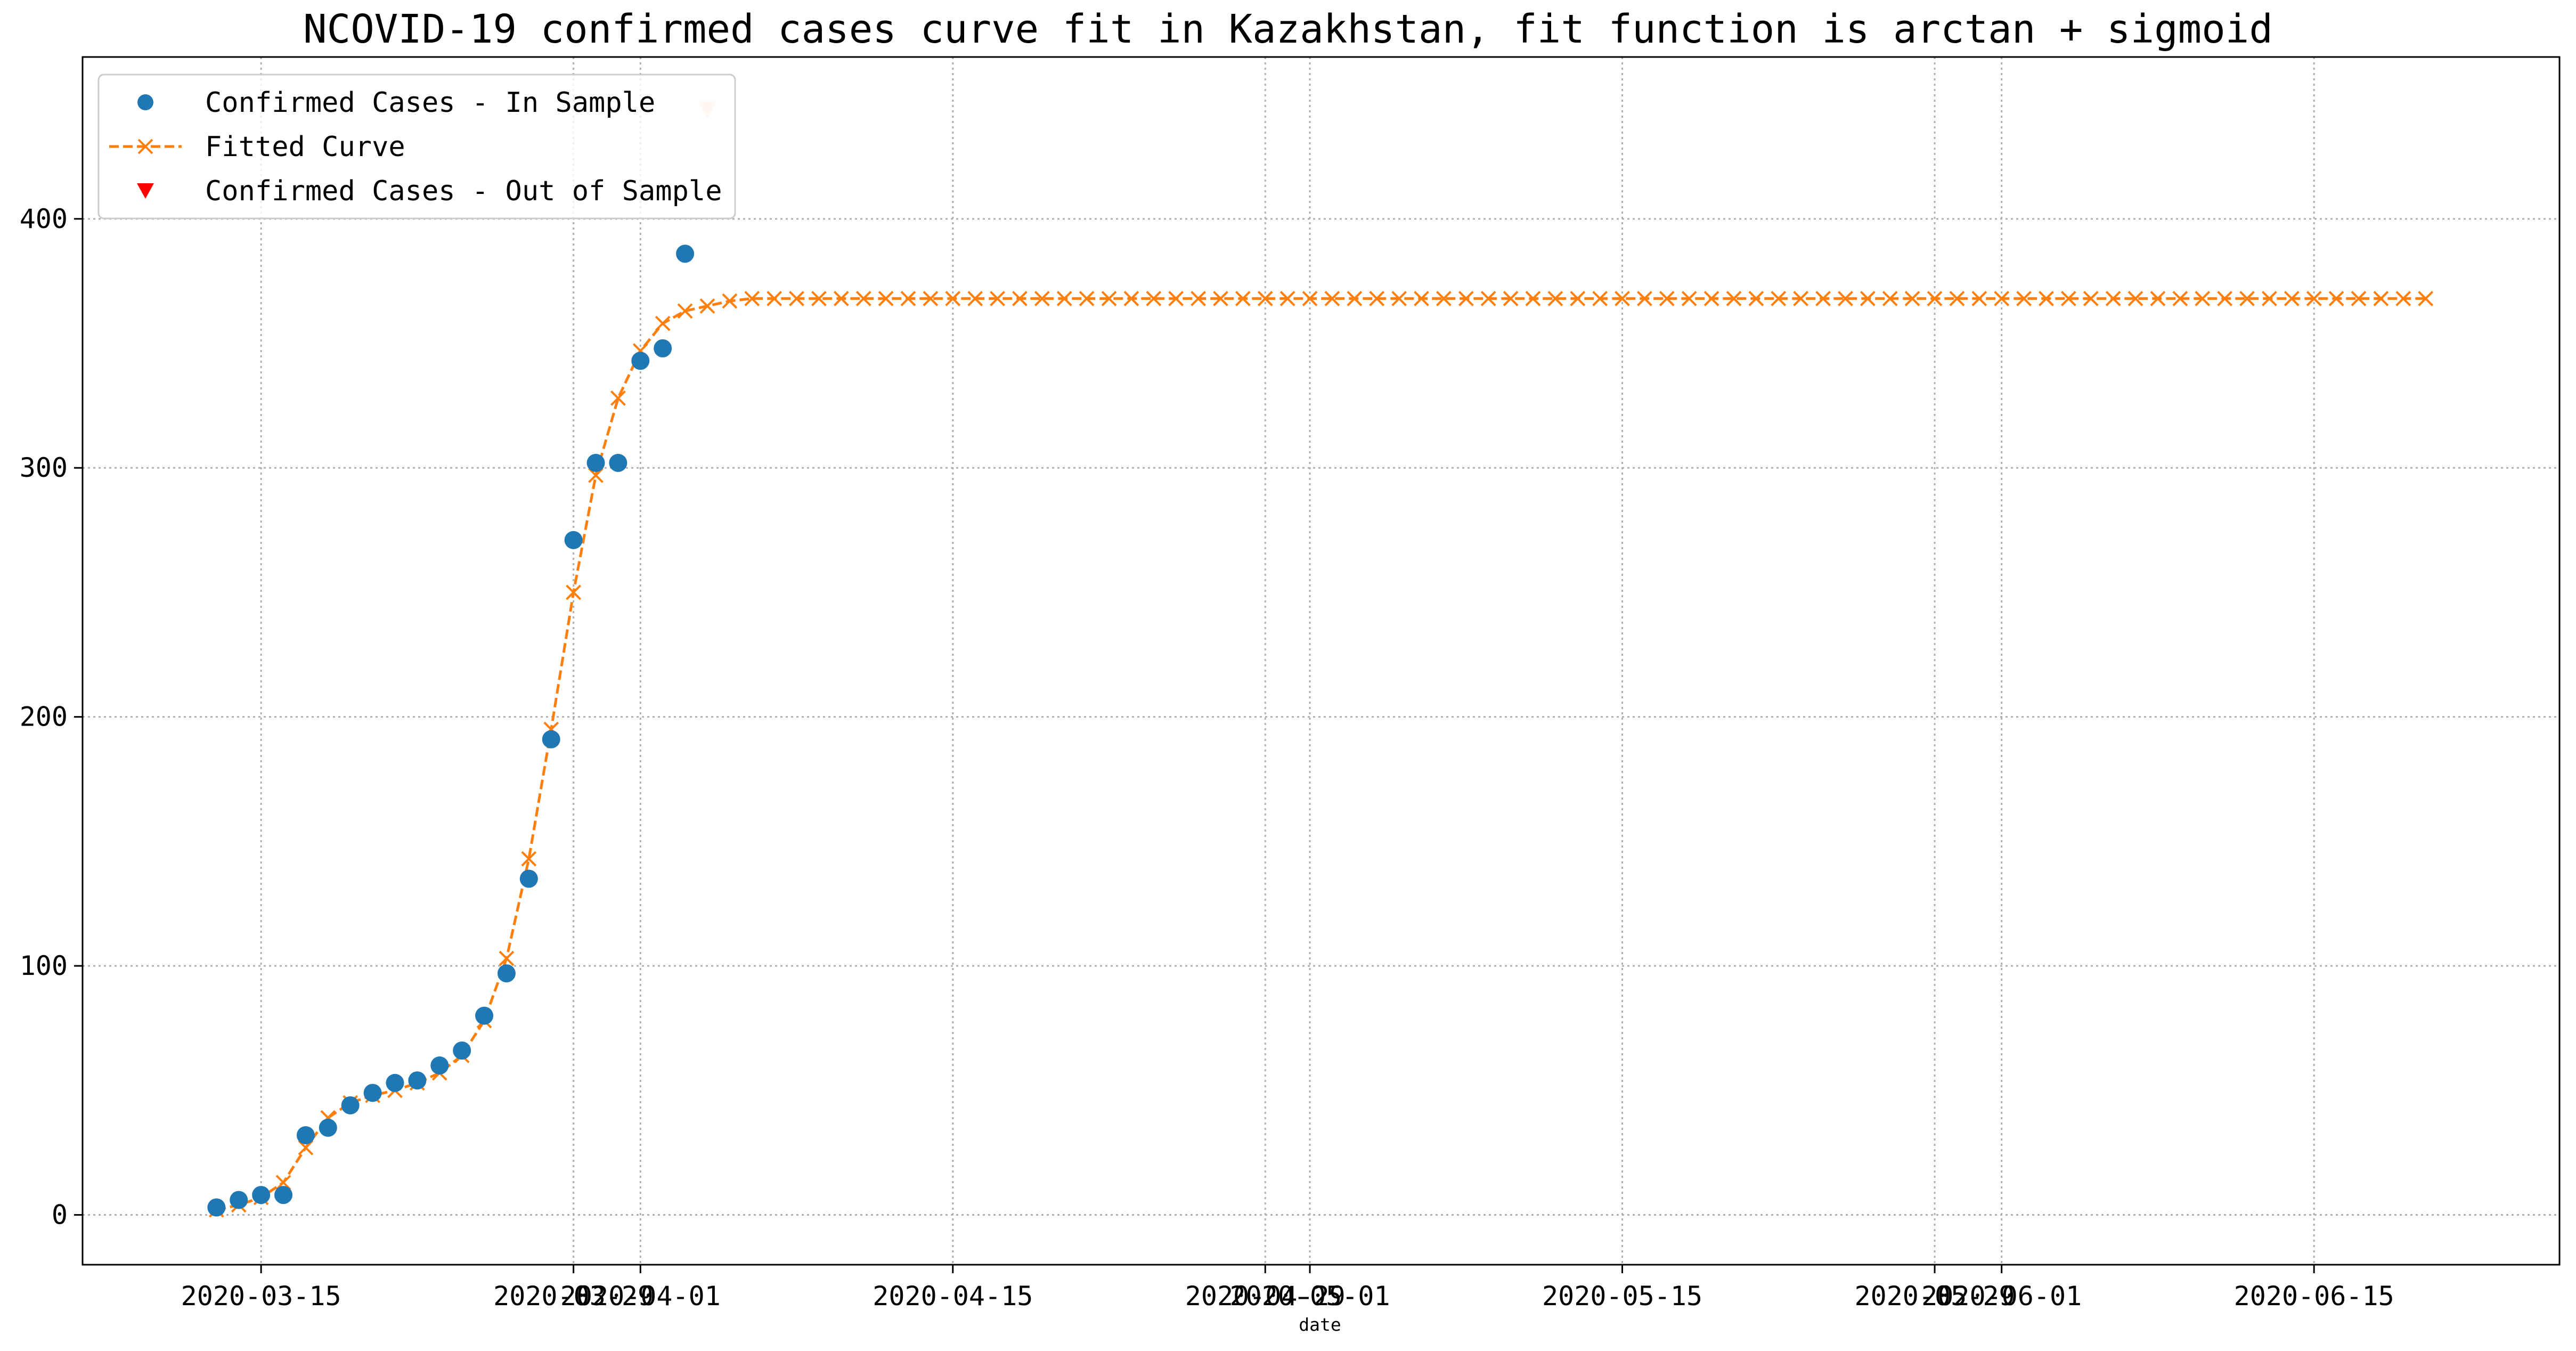 The height and width of the screenshot is (1351, 2576). What do you see at coordinates (261, 1297) in the screenshot?
I see `x-tick-label: 2020-03-15` at bounding box center [261, 1297].